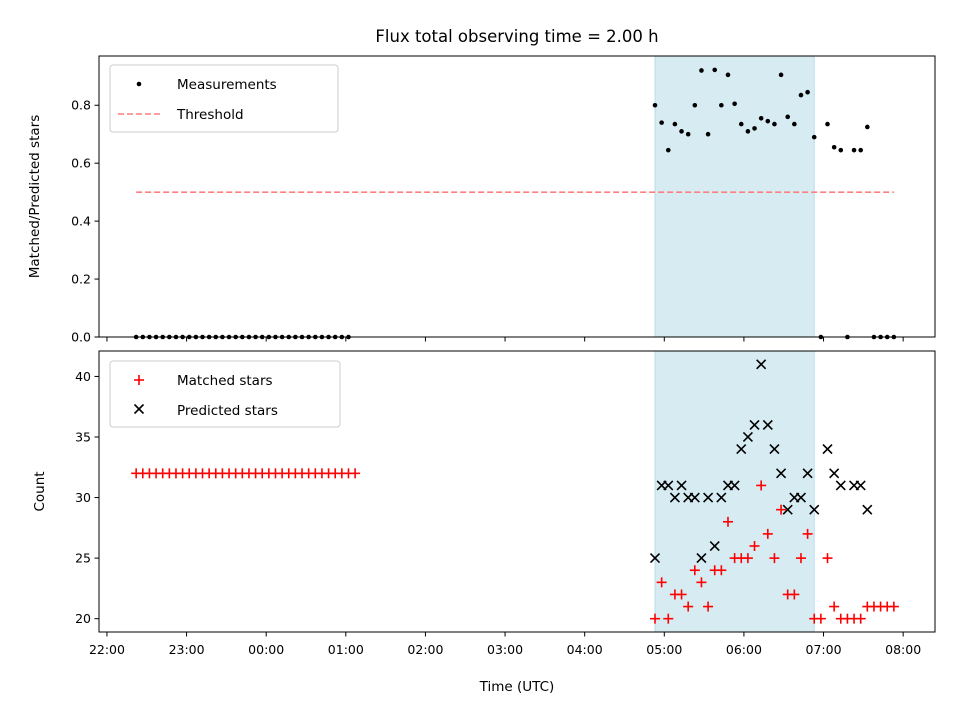 Image resolution: width=960 pixels, height=720 pixels. I want to click on x-tick-label: 08:00, so click(903, 649).